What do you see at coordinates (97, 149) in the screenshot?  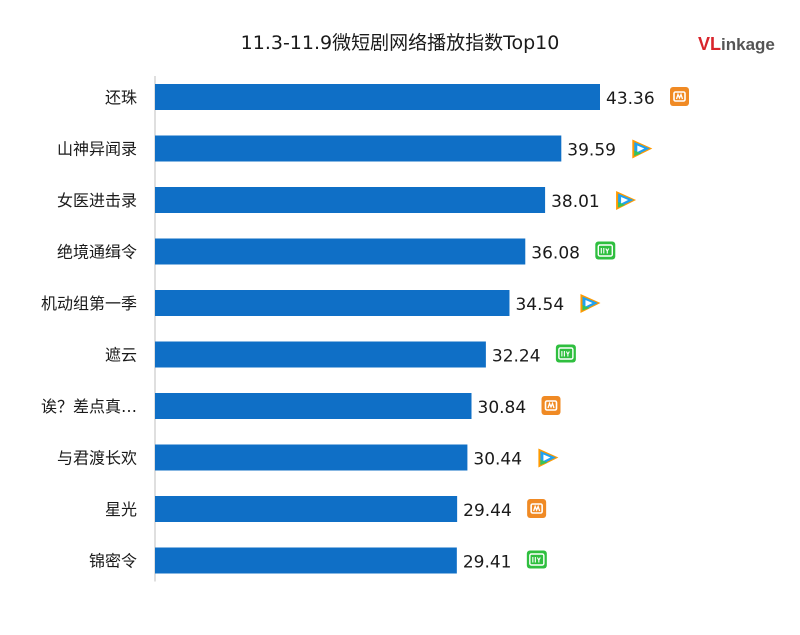 I see `category-label: 山神异闻录` at bounding box center [97, 149].